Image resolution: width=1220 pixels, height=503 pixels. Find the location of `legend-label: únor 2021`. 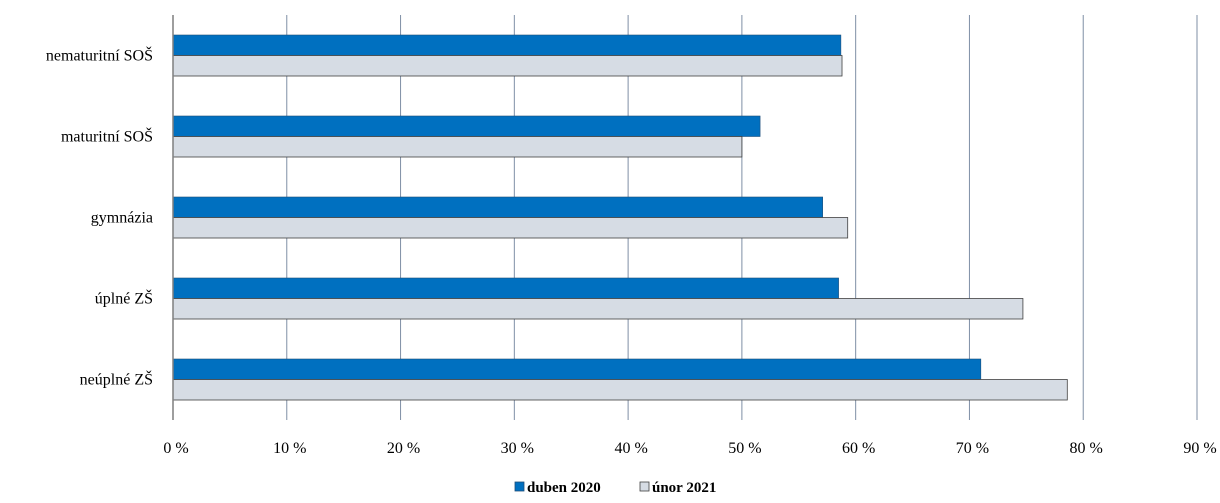

legend-label: únor 2021 is located at coordinates (684, 488).